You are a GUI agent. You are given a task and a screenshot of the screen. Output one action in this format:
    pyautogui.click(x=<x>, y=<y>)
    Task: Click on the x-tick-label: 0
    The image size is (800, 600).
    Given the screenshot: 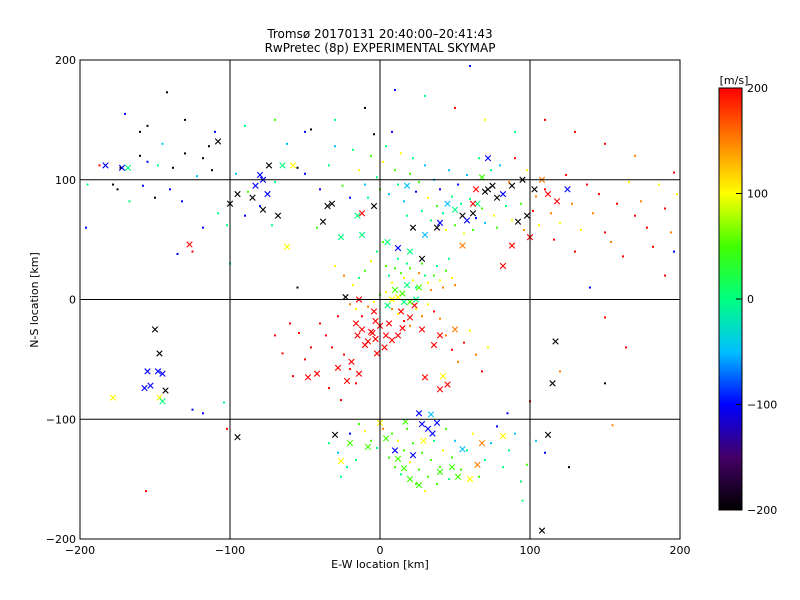 What is the action you would take?
    pyautogui.click(x=380, y=550)
    